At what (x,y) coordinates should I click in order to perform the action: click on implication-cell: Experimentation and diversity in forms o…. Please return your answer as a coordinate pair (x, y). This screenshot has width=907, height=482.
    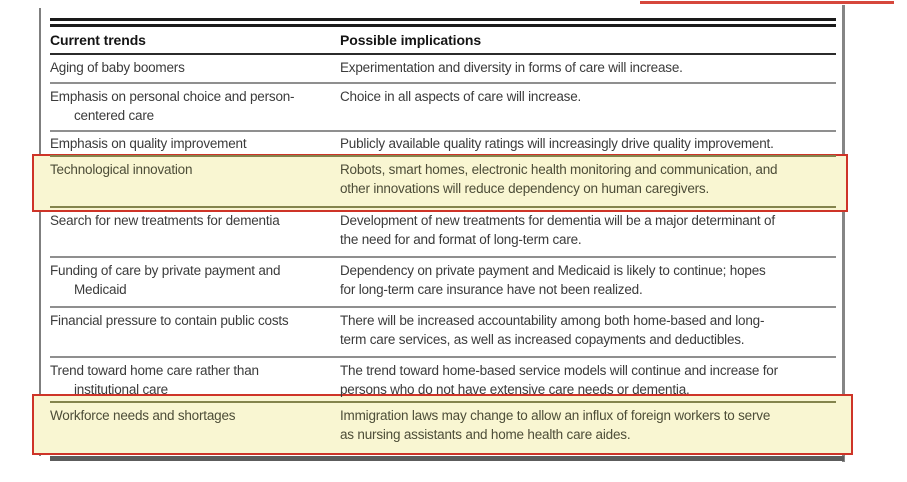
    Looking at the image, I should click on (511, 67).